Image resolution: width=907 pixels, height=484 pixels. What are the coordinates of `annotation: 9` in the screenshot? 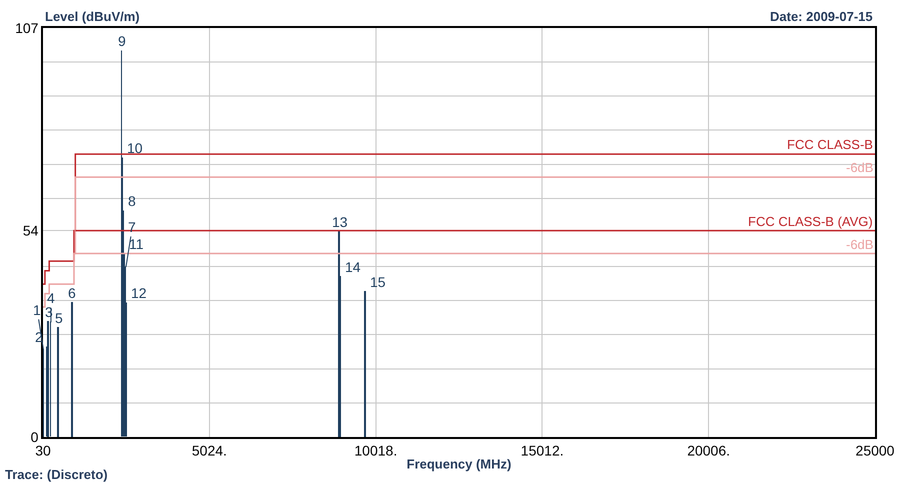 It's located at (122, 41).